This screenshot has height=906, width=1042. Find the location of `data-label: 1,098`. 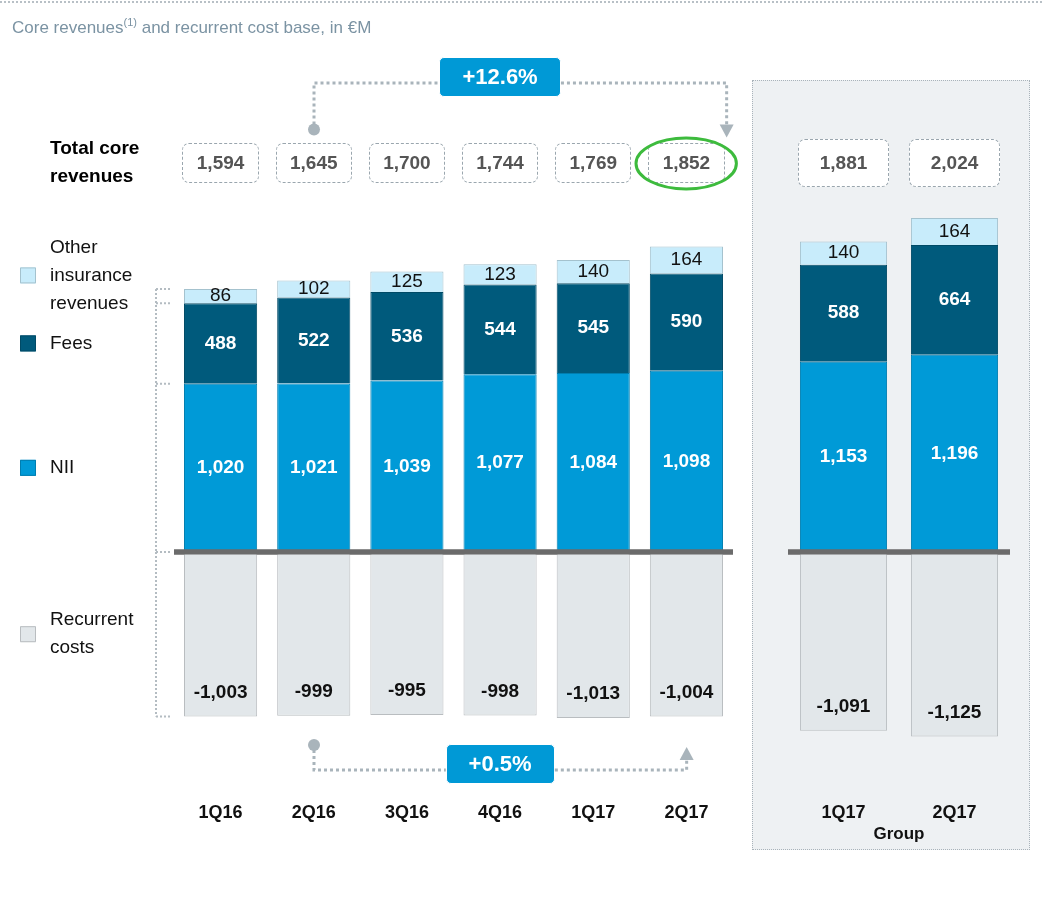

data-label: 1,098 is located at coordinates (686, 460).